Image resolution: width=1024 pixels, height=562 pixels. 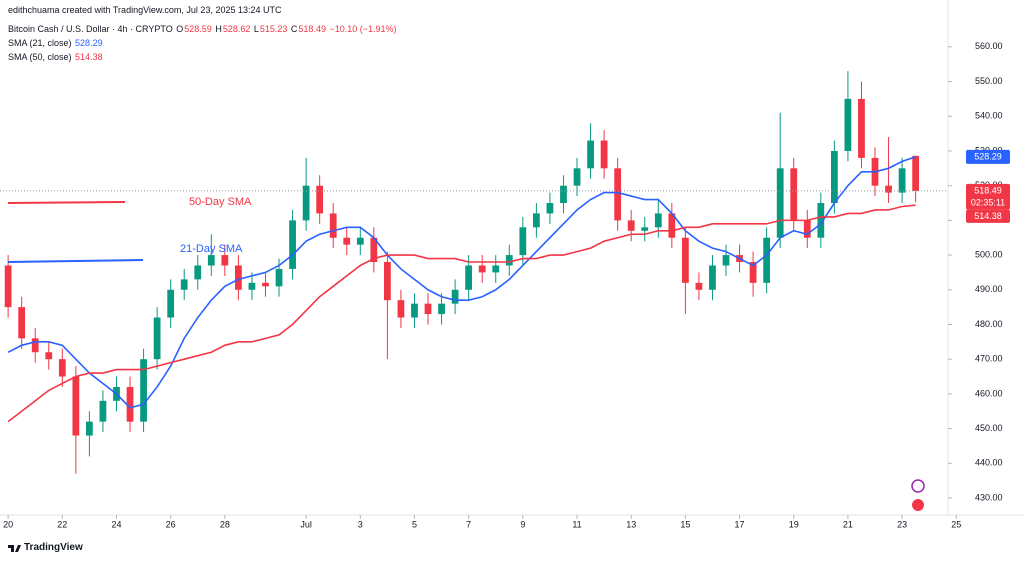 I want to click on x-tick-label: 25, so click(x=956, y=524).